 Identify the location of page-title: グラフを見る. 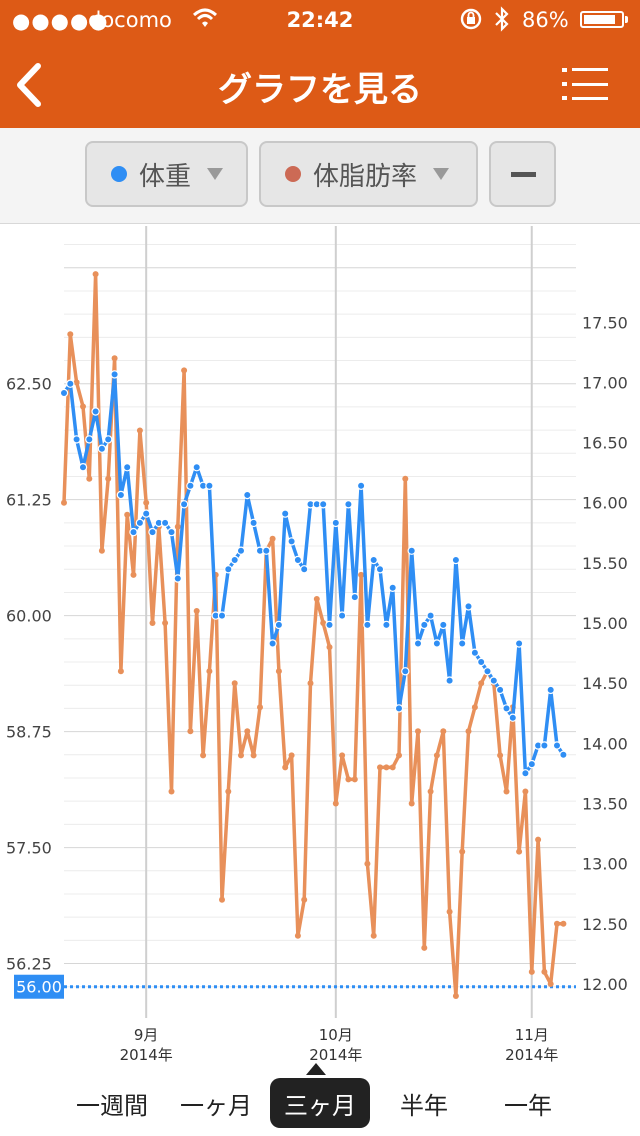
(320, 90).